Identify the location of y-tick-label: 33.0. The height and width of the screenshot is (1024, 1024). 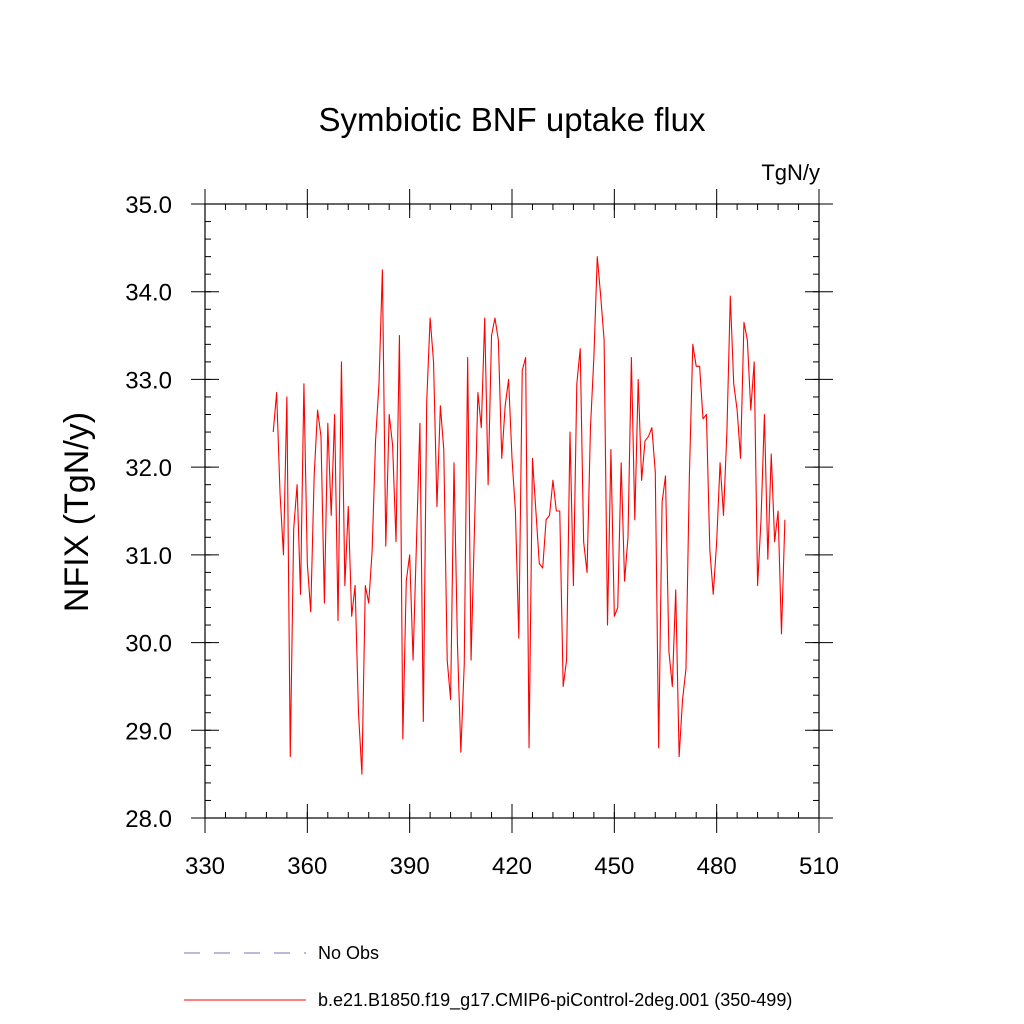
(148, 380).